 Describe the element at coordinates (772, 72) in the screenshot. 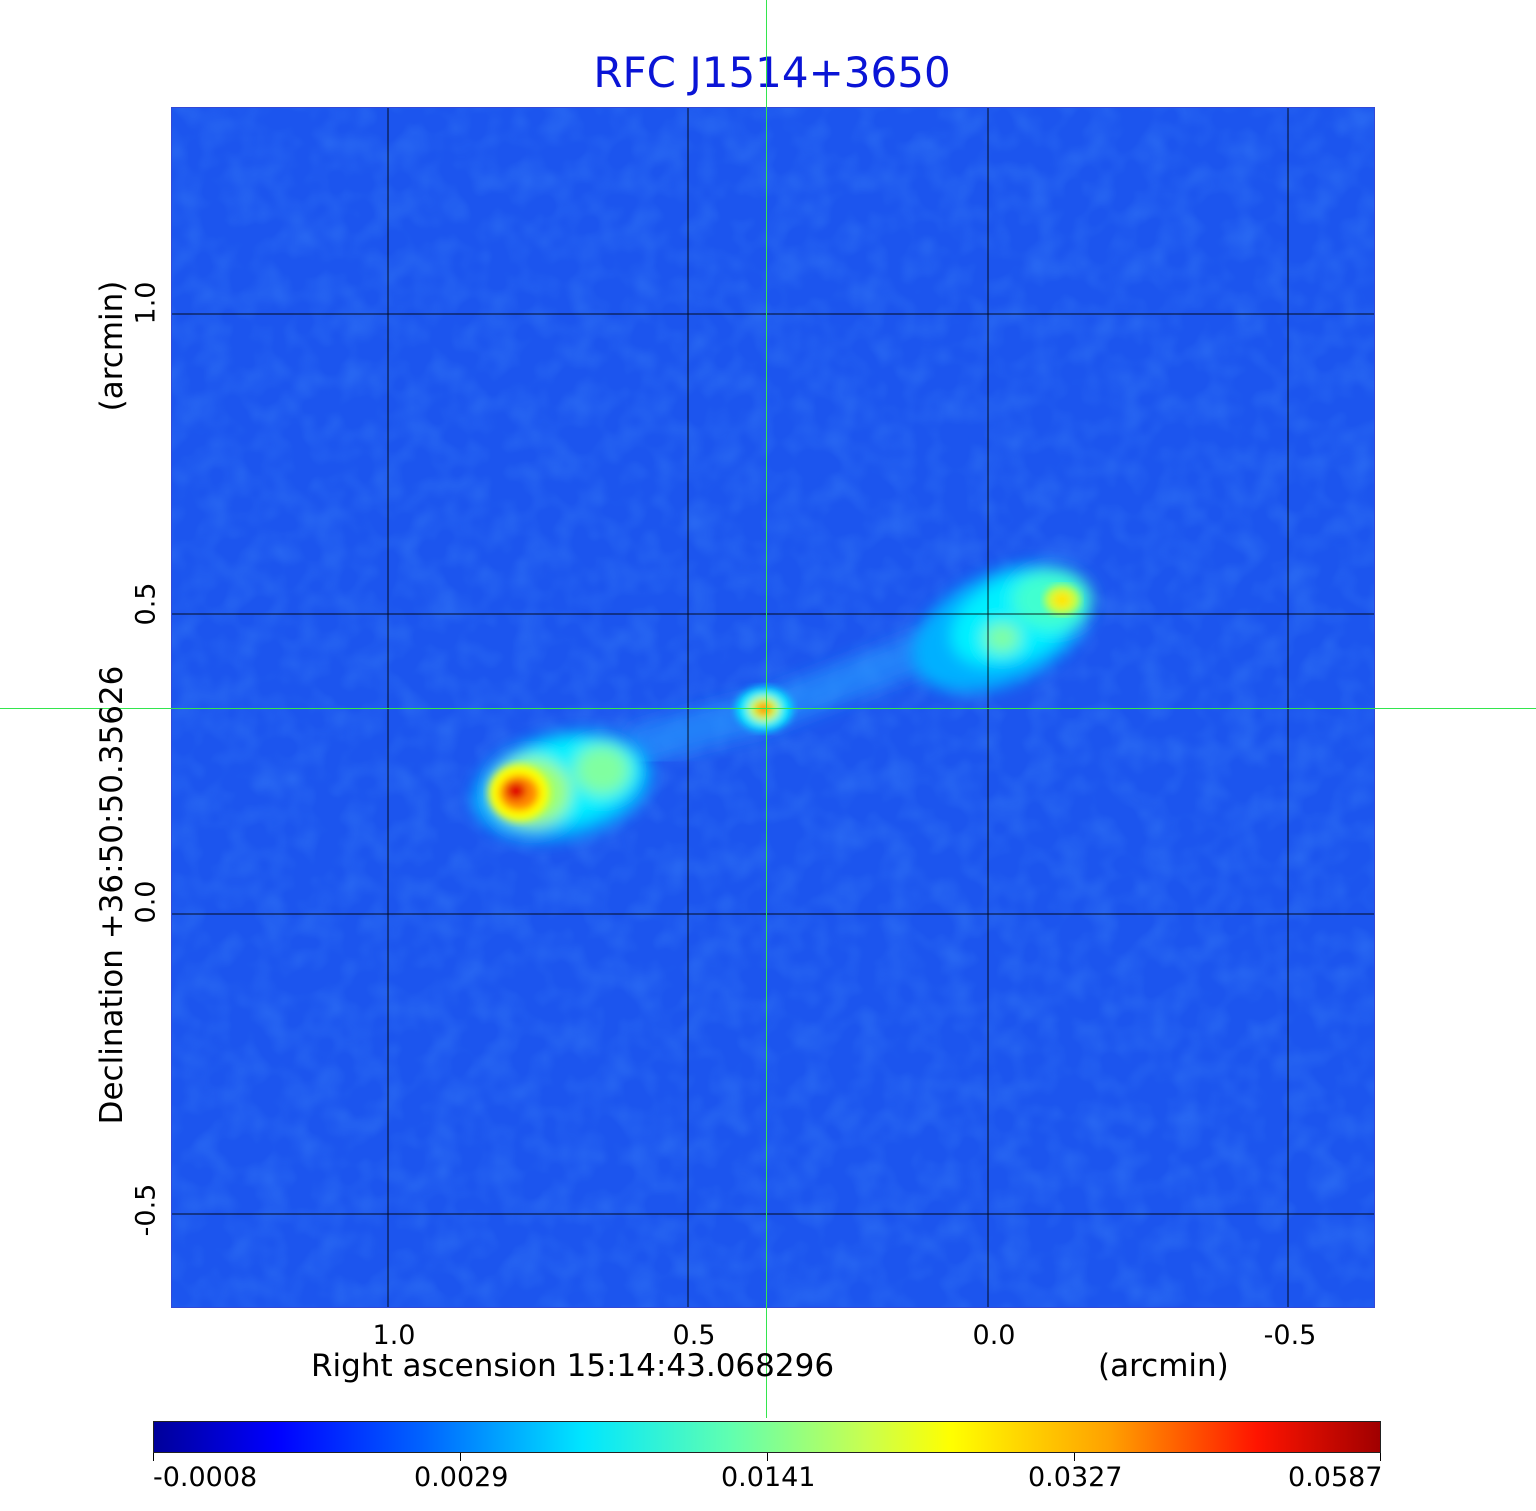

I see `image-title: RFC J1514+3650` at that location.